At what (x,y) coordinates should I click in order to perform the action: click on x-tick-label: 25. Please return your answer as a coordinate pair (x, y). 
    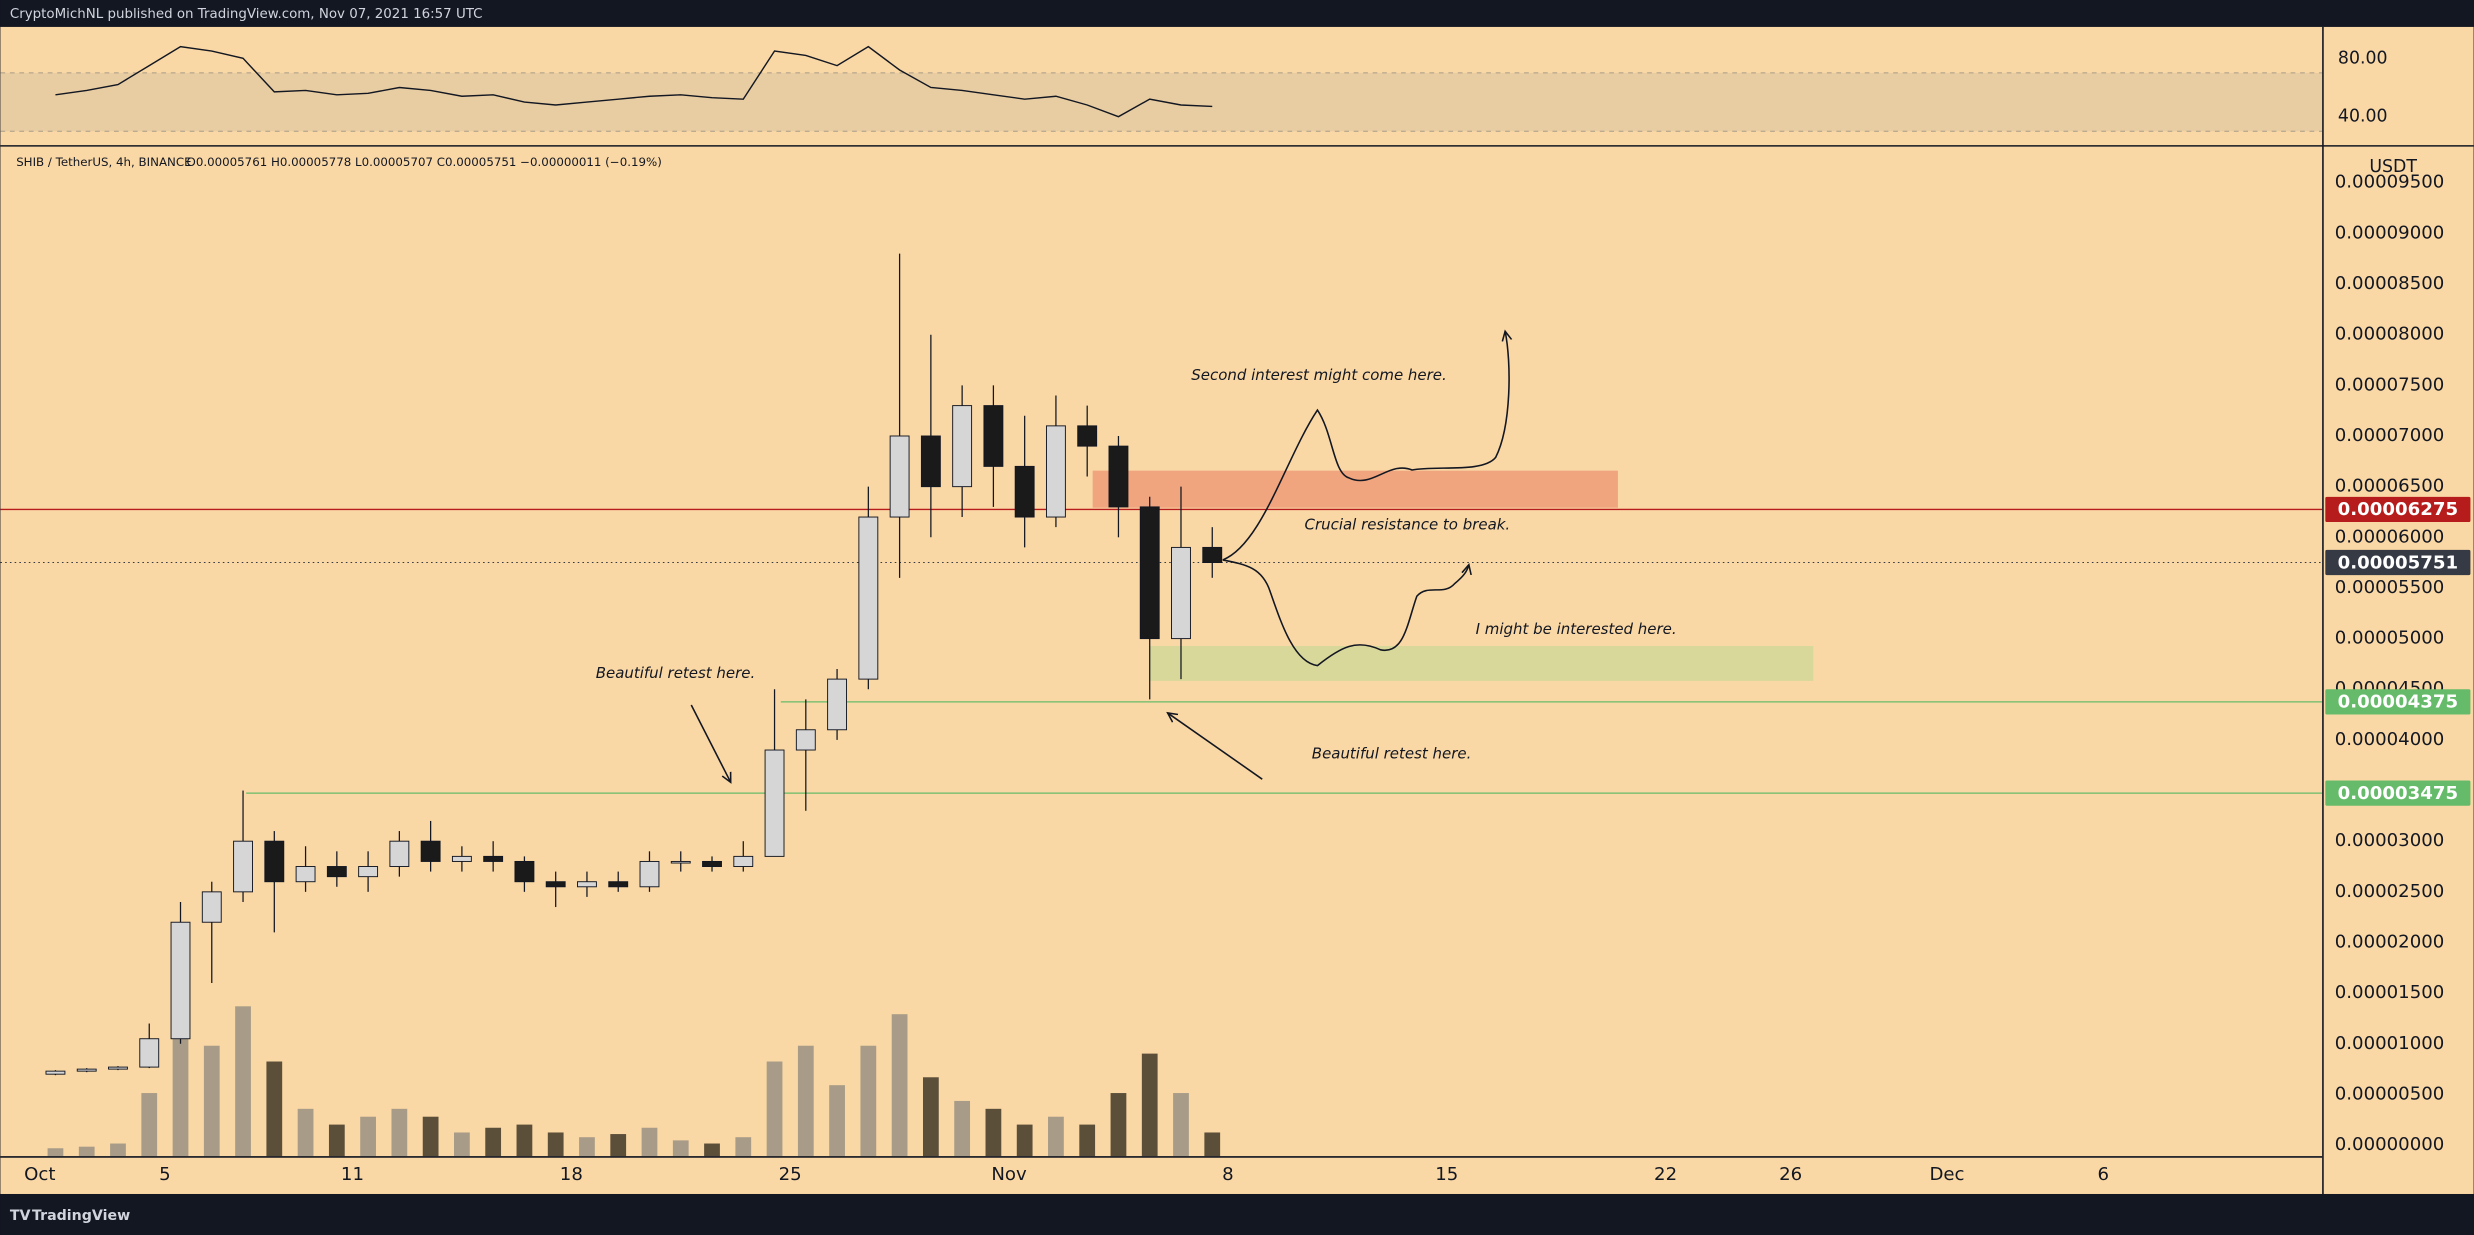
    Looking at the image, I should click on (790, 1174).